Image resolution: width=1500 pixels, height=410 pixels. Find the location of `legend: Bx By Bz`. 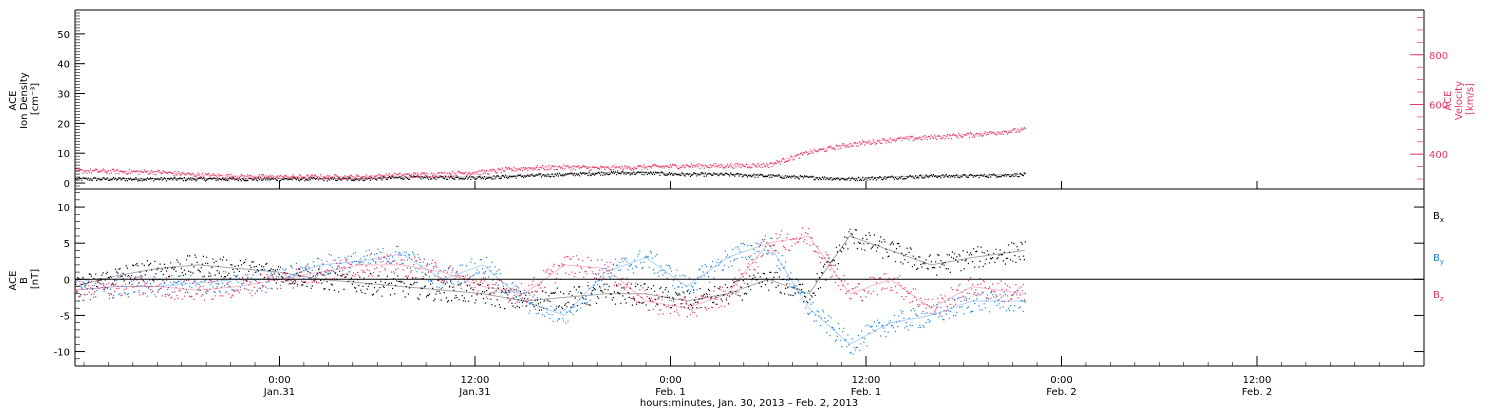

legend: Bx By Bz is located at coordinates (1438, 257).